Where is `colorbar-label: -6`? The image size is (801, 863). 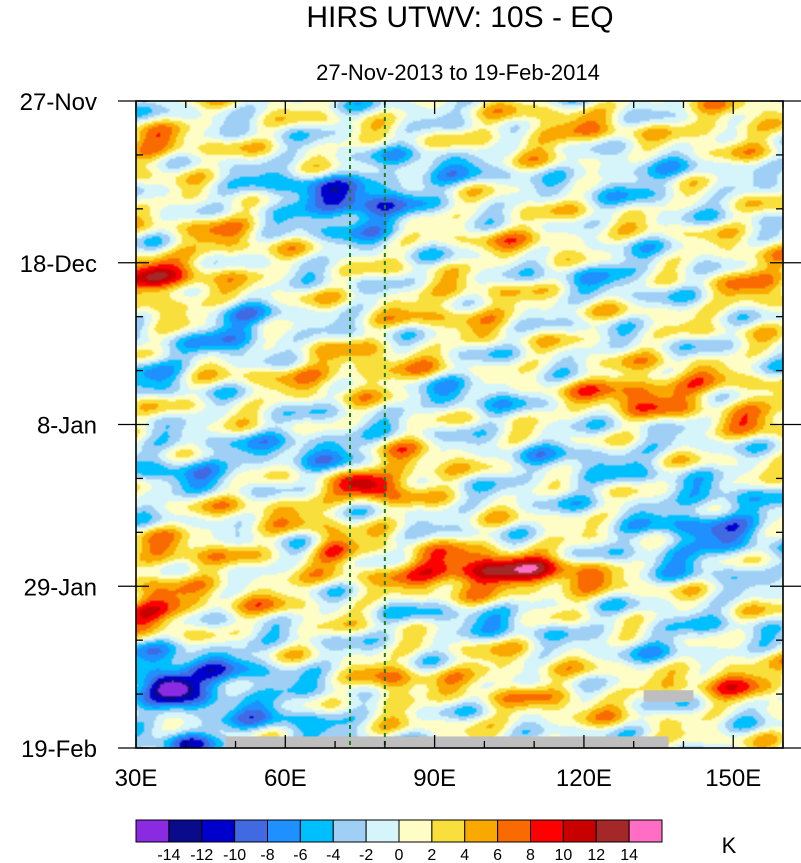 colorbar-label: -6 is located at coordinates (300, 855).